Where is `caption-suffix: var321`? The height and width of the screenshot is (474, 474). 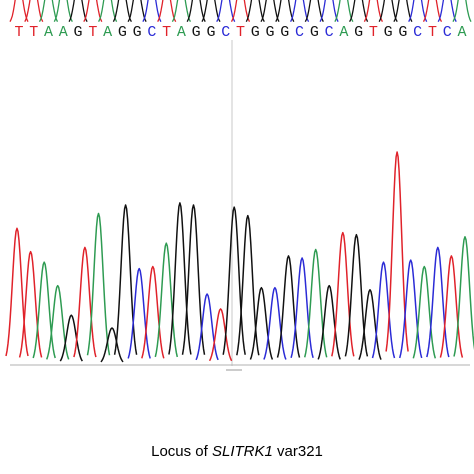 caption-suffix: var321 is located at coordinates (297, 451).